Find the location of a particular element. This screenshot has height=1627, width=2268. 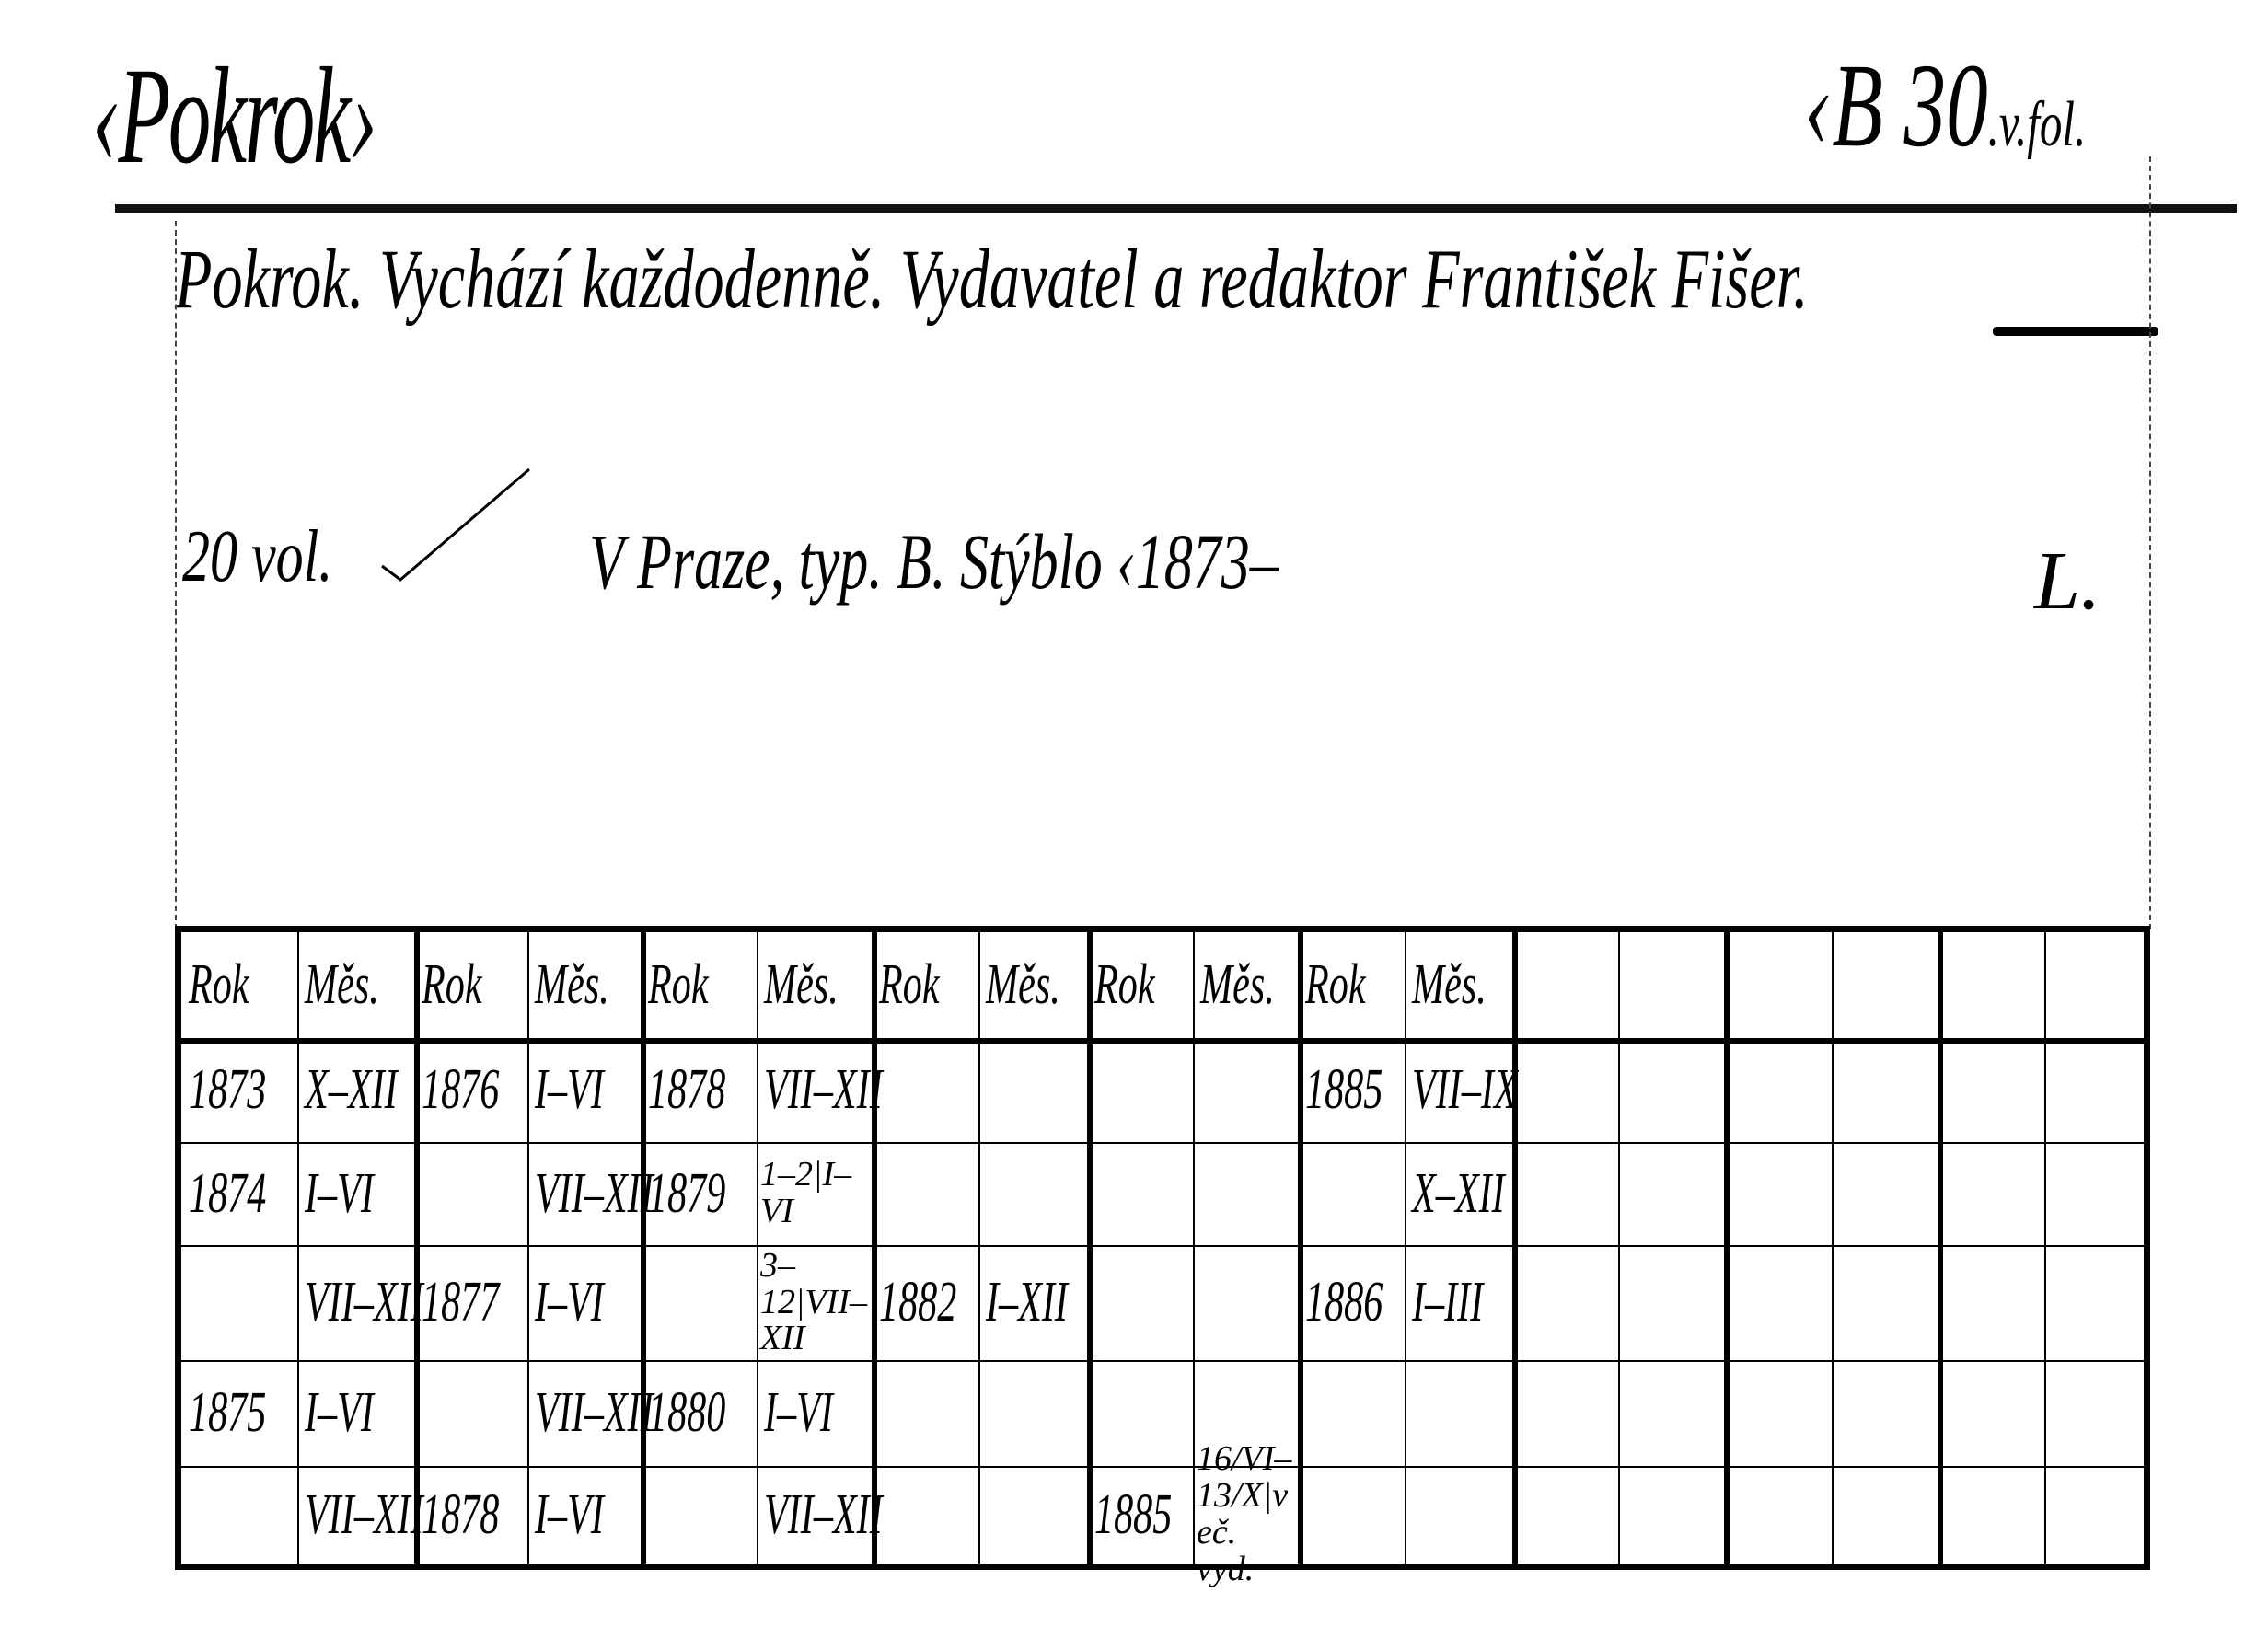

cell-year: 1874 is located at coordinates (239, 1193).